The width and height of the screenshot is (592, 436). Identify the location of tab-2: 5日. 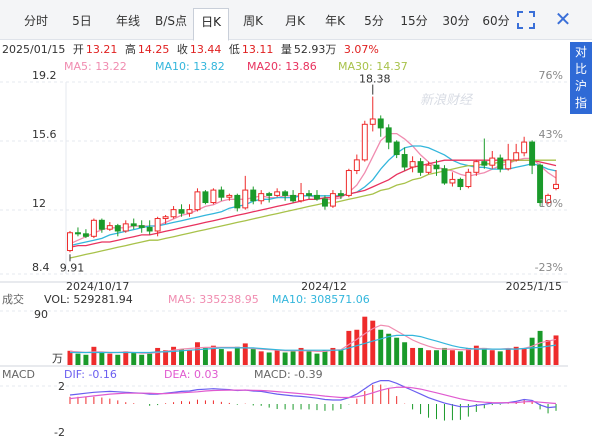
(82, 21).